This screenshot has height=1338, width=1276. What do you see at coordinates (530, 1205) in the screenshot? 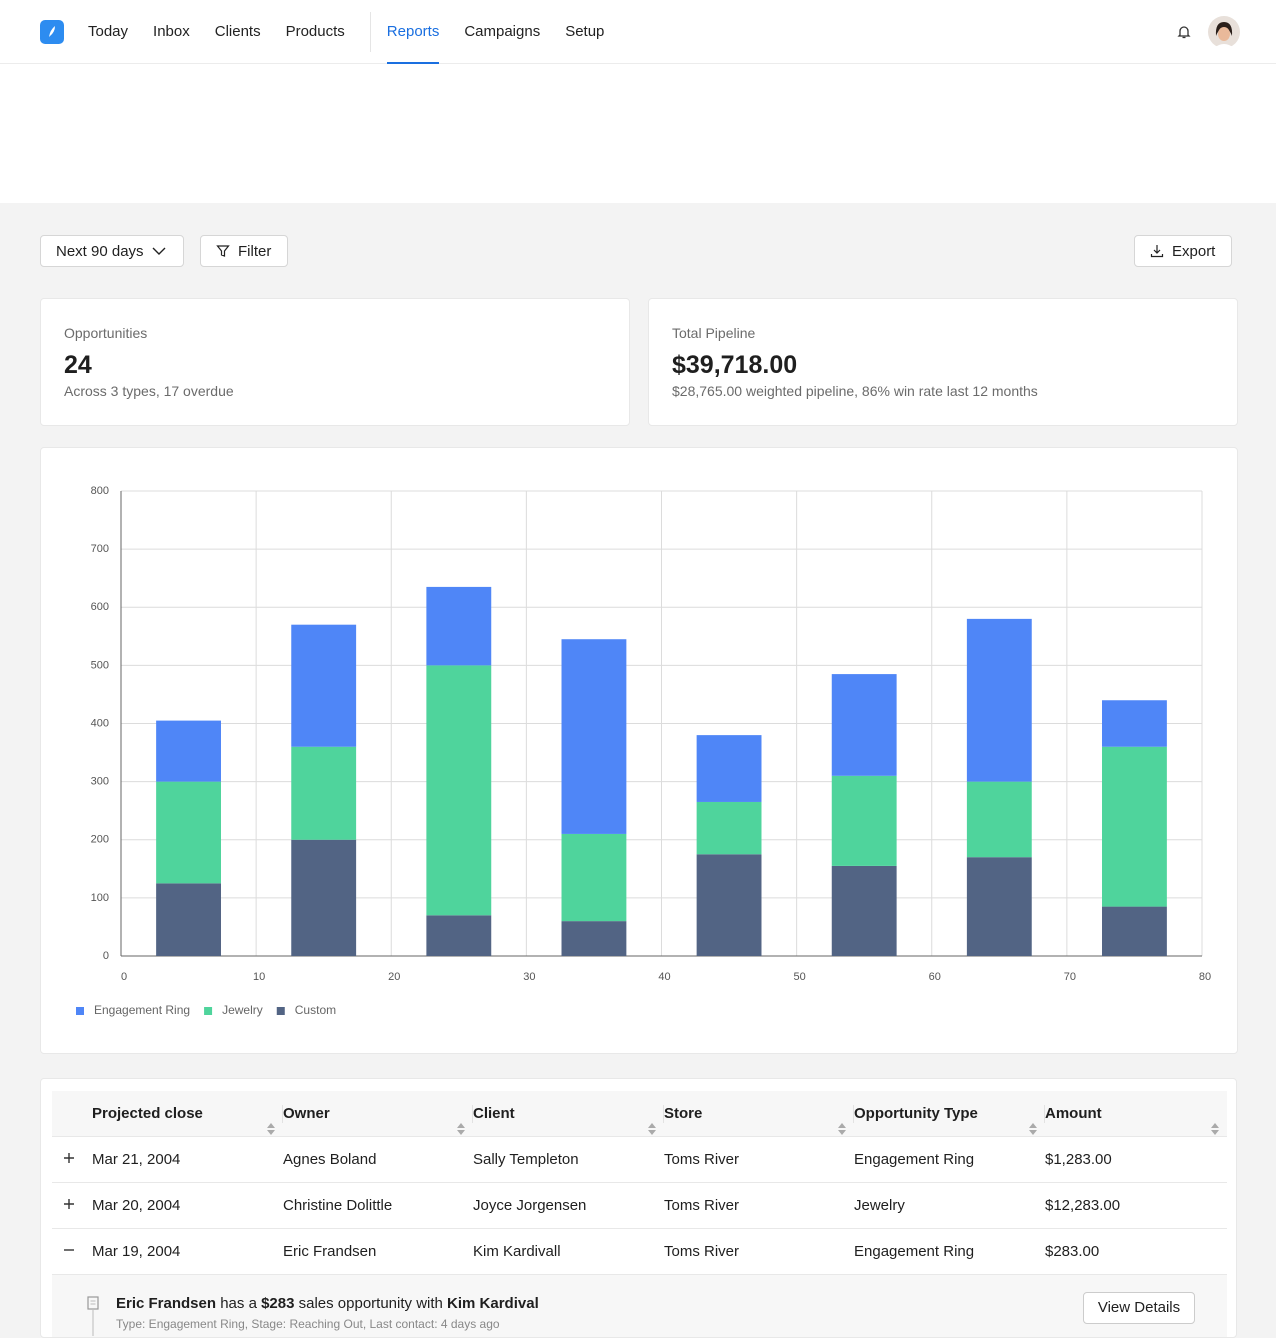
I see `table-cell: Joyce Jorgensen` at bounding box center [530, 1205].